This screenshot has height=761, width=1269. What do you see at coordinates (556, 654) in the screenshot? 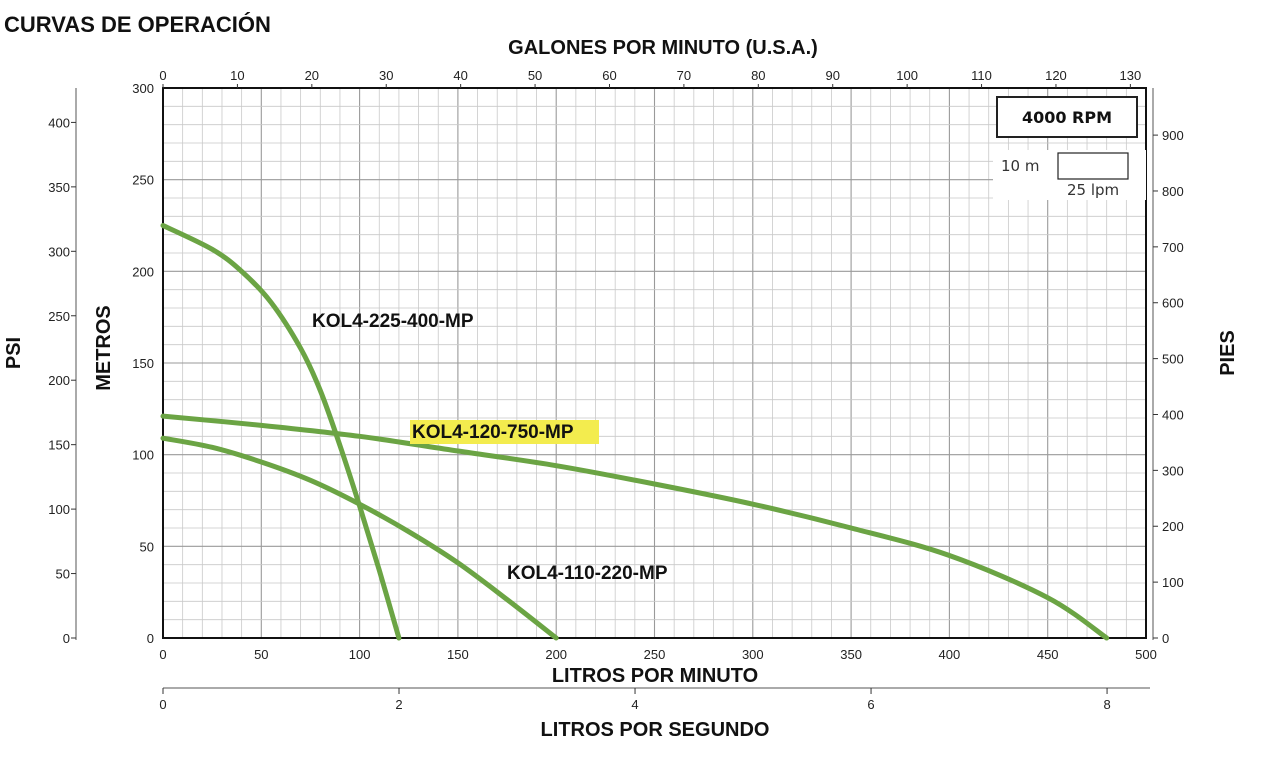
I see `lpm-tick-label: 200` at bounding box center [556, 654].